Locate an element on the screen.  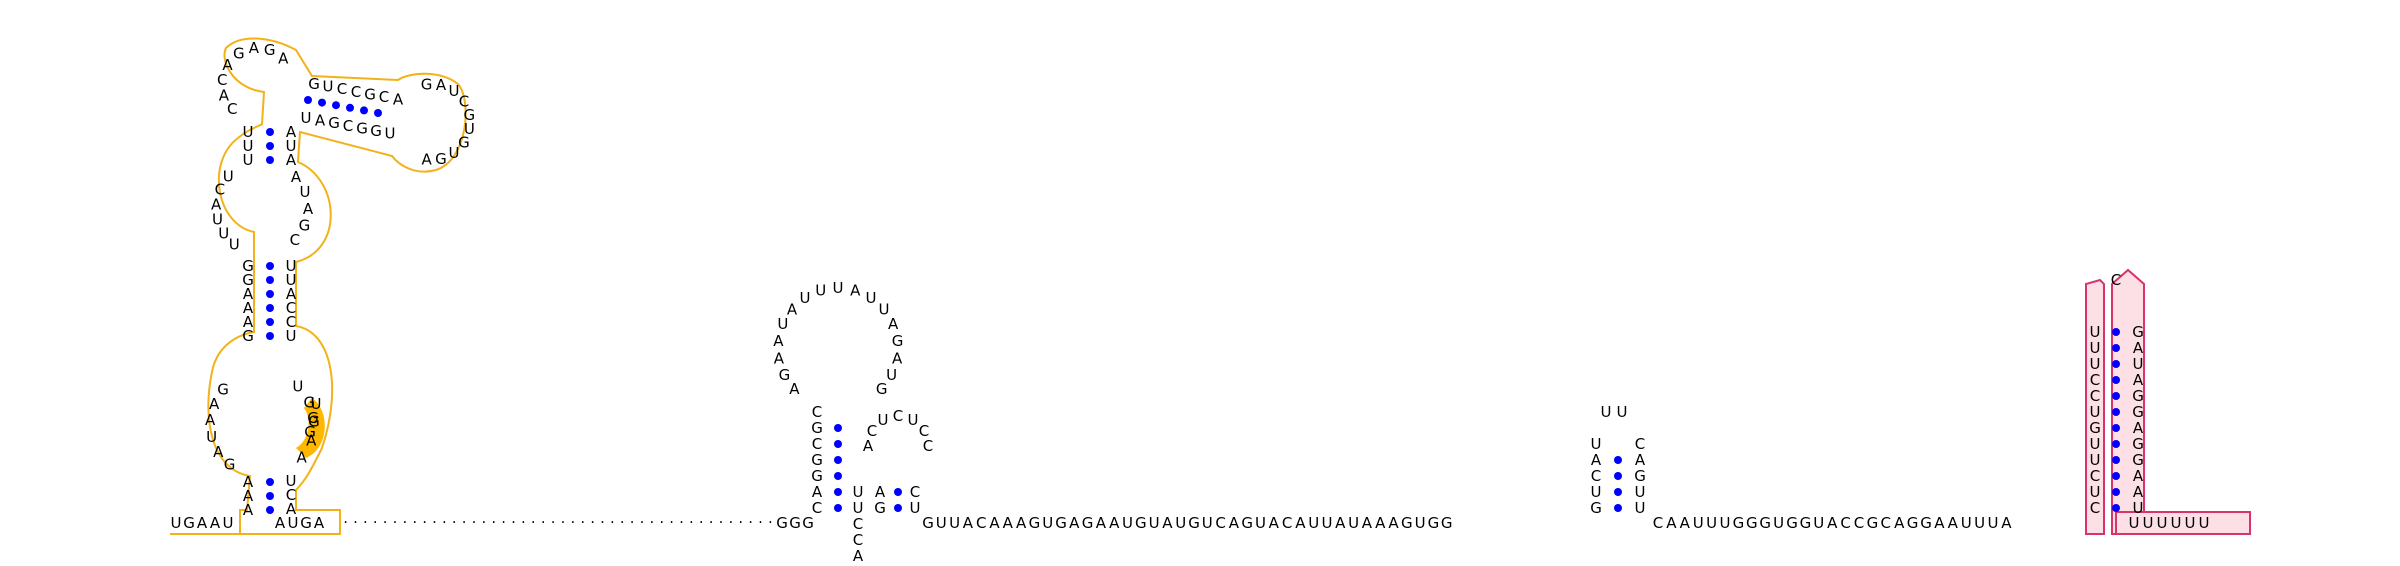
nucleotide-5prime-strand: A is located at coordinates (202, 523).